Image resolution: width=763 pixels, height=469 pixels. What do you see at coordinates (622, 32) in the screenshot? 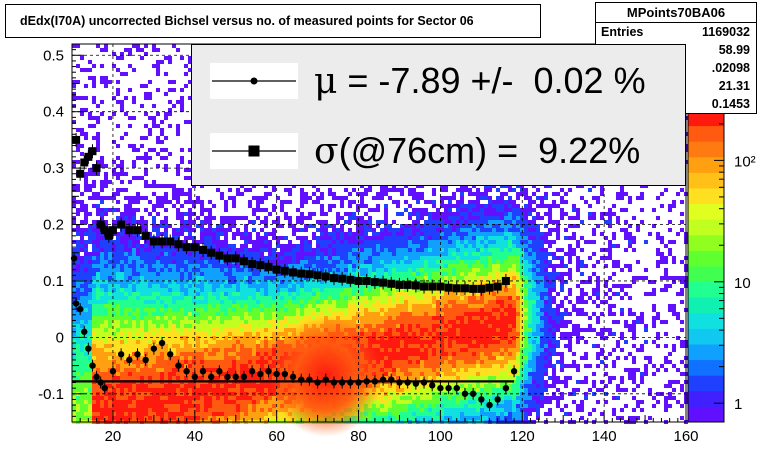
I see `stats-label: Entries` at bounding box center [622, 32].